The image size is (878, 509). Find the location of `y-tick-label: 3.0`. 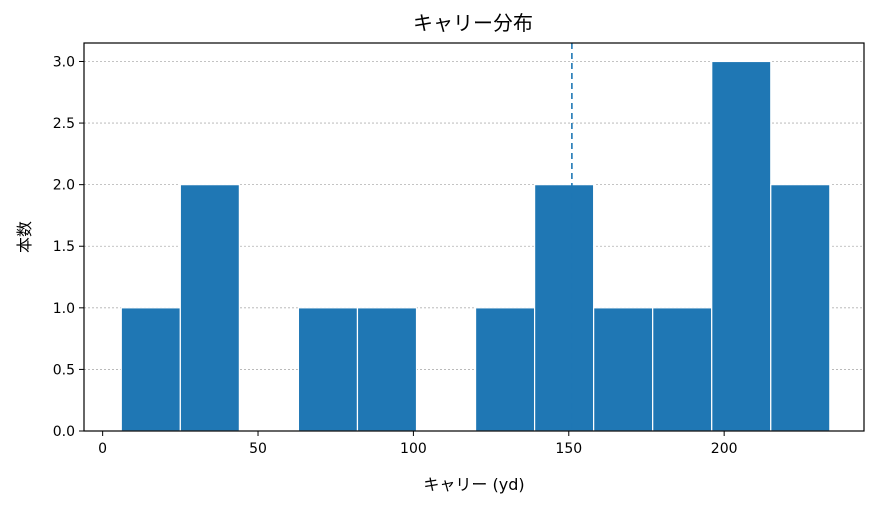

y-tick-label: 3.0 is located at coordinates (64, 62).